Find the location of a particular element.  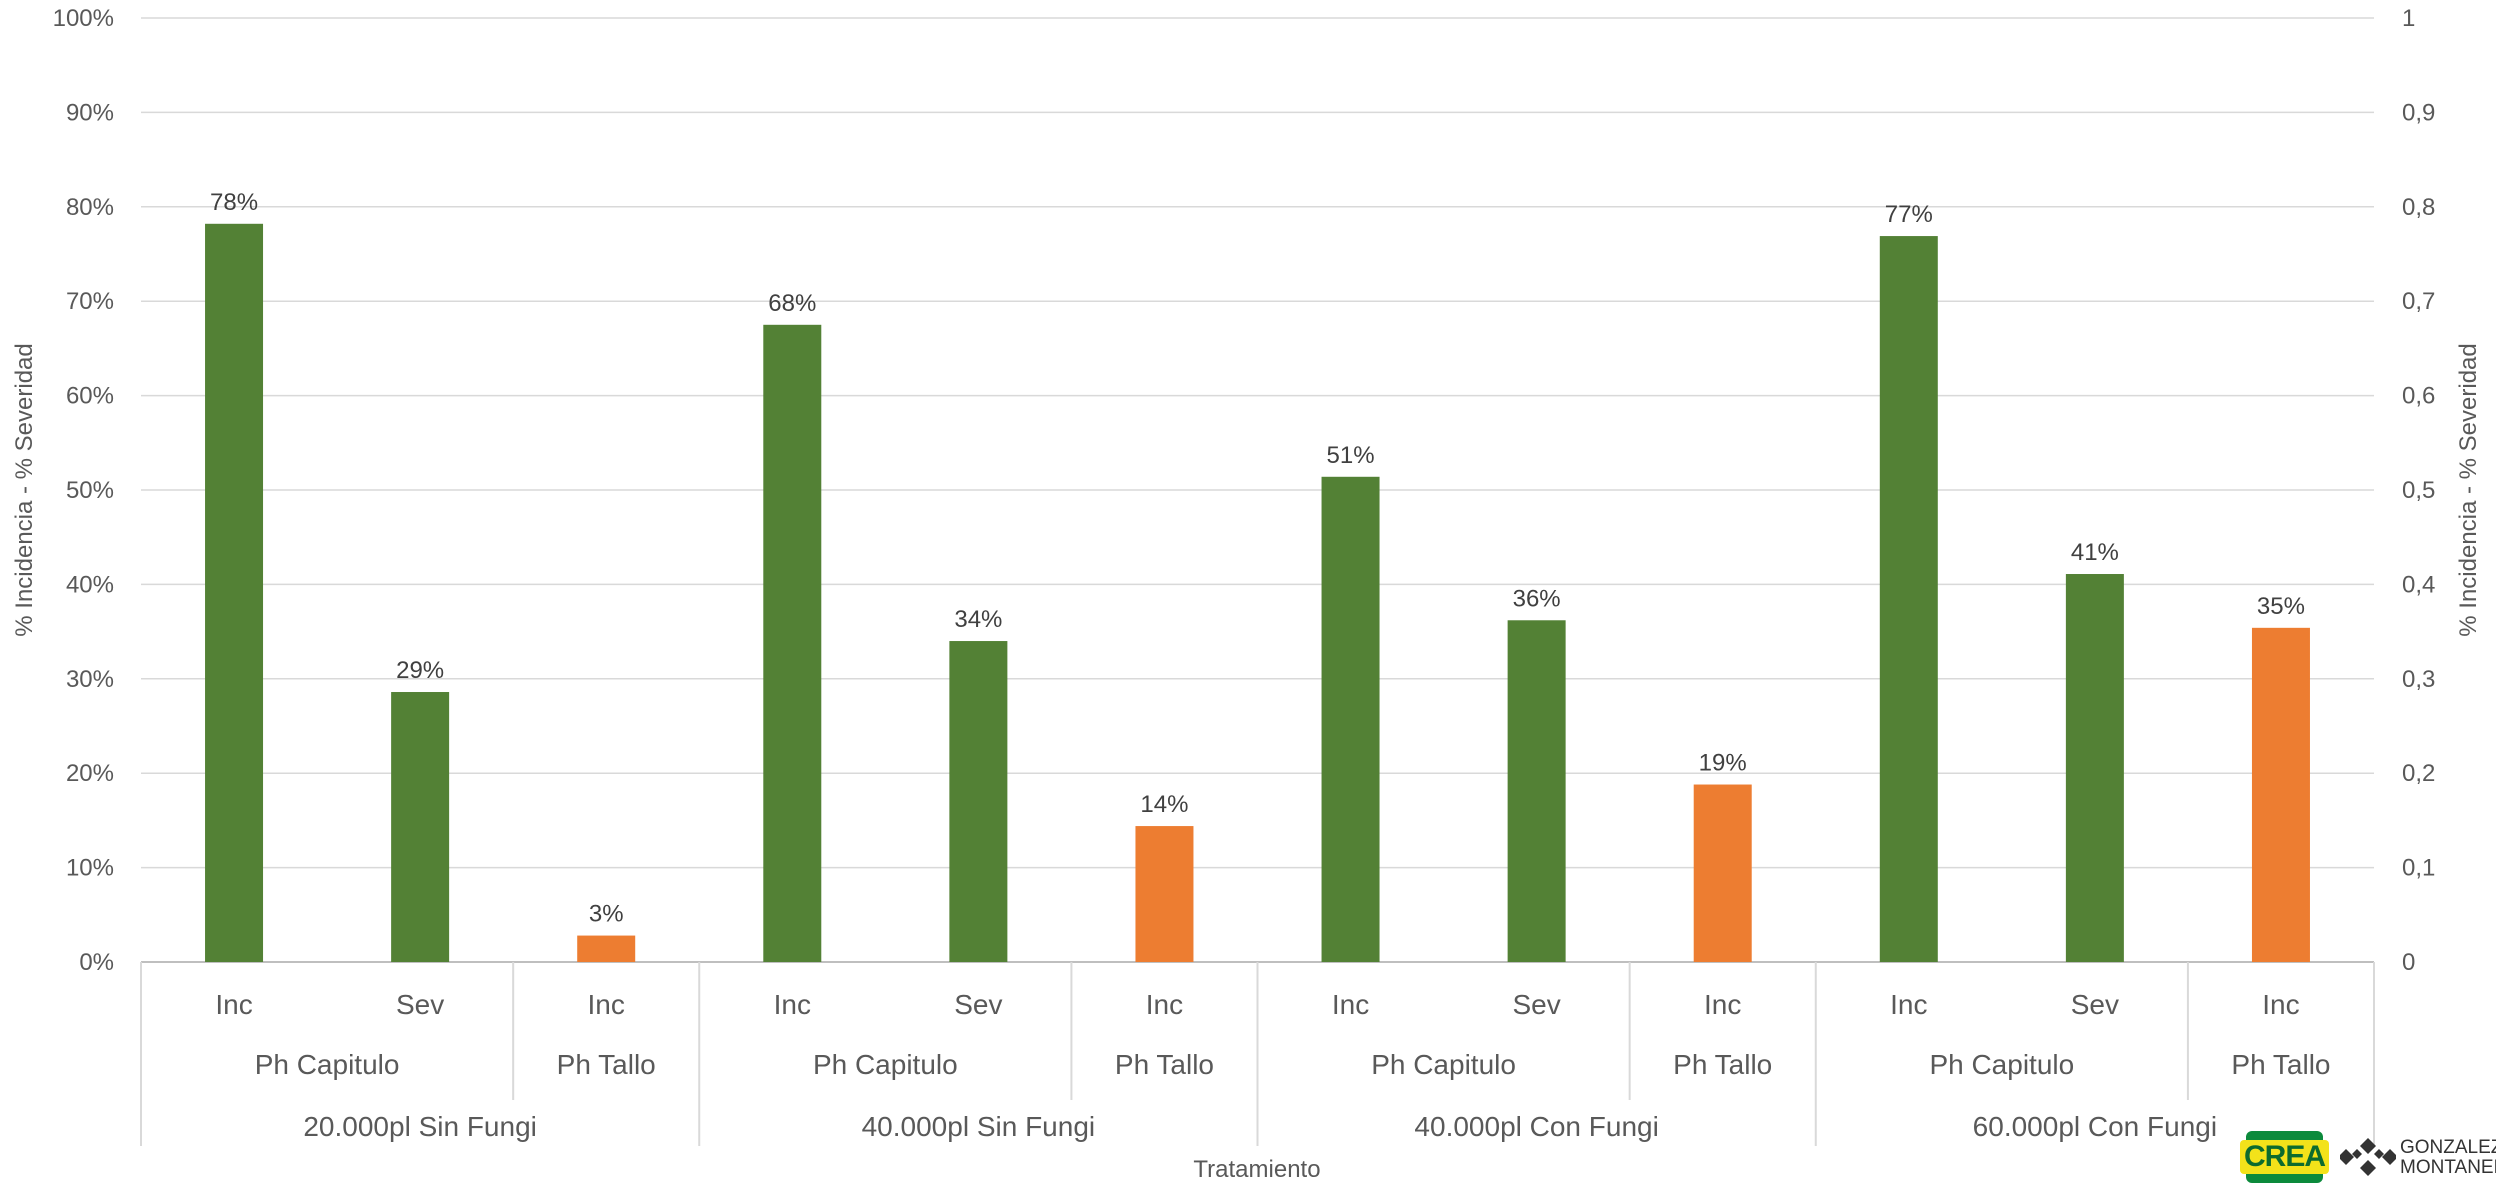

y-tick-label: 80% is located at coordinates (90, 207).